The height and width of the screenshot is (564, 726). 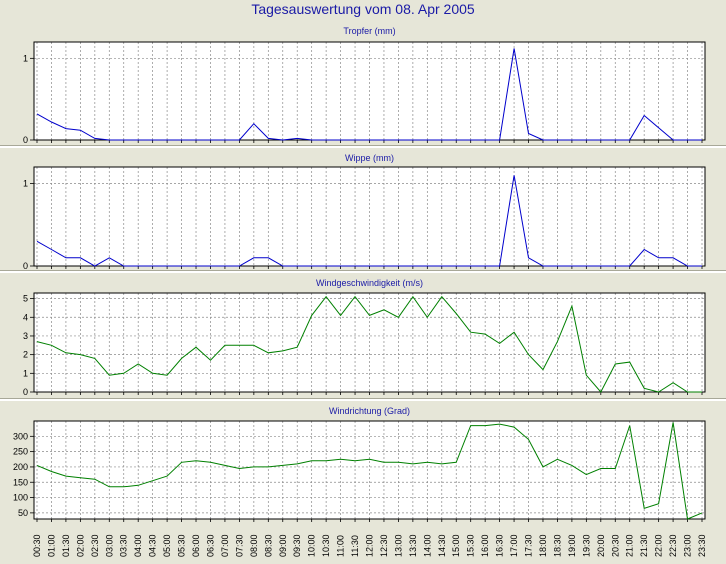 I want to click on x-tick-label: 02:00, so click(x=80, y=545).